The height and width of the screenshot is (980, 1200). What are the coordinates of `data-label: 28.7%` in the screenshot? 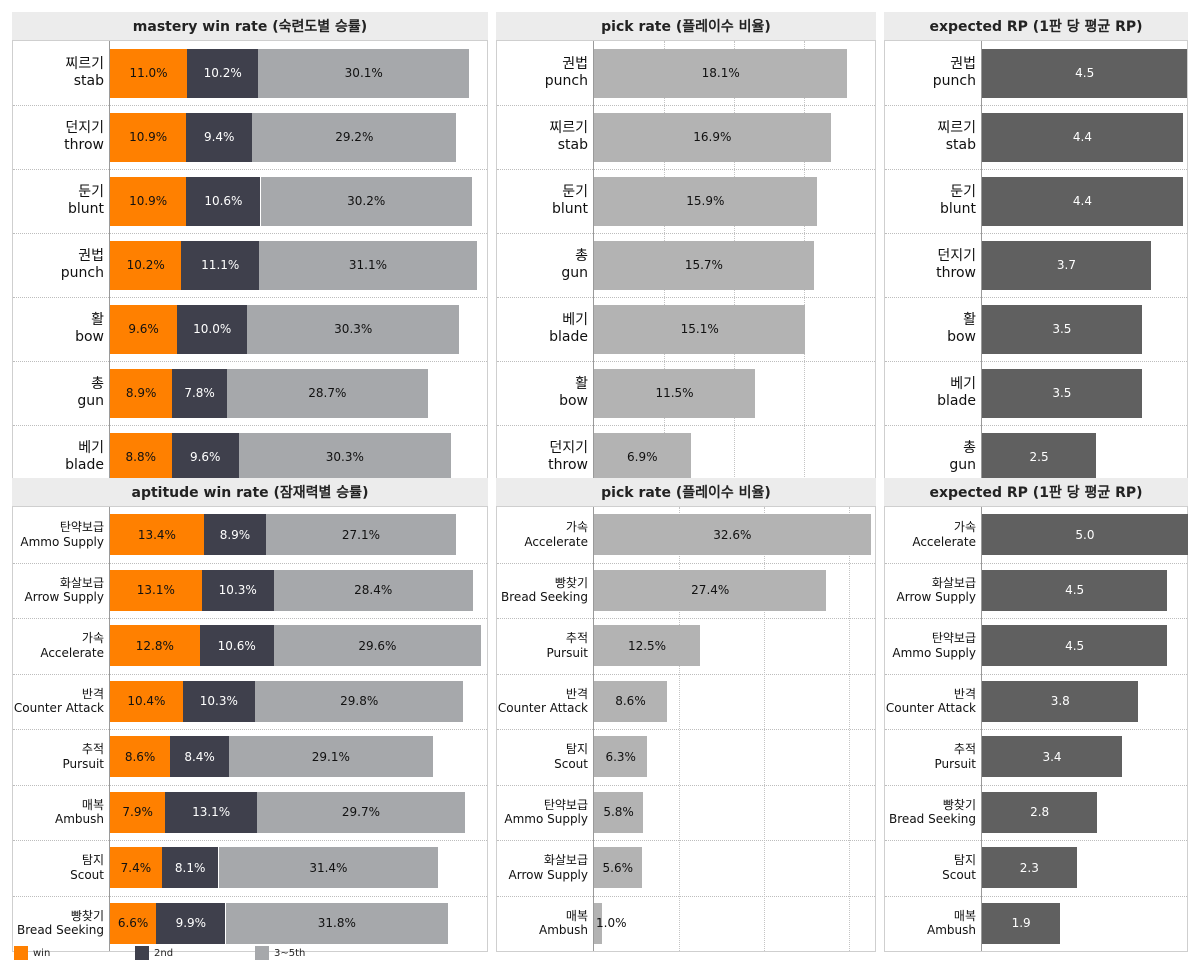 It's located at (327, 393).